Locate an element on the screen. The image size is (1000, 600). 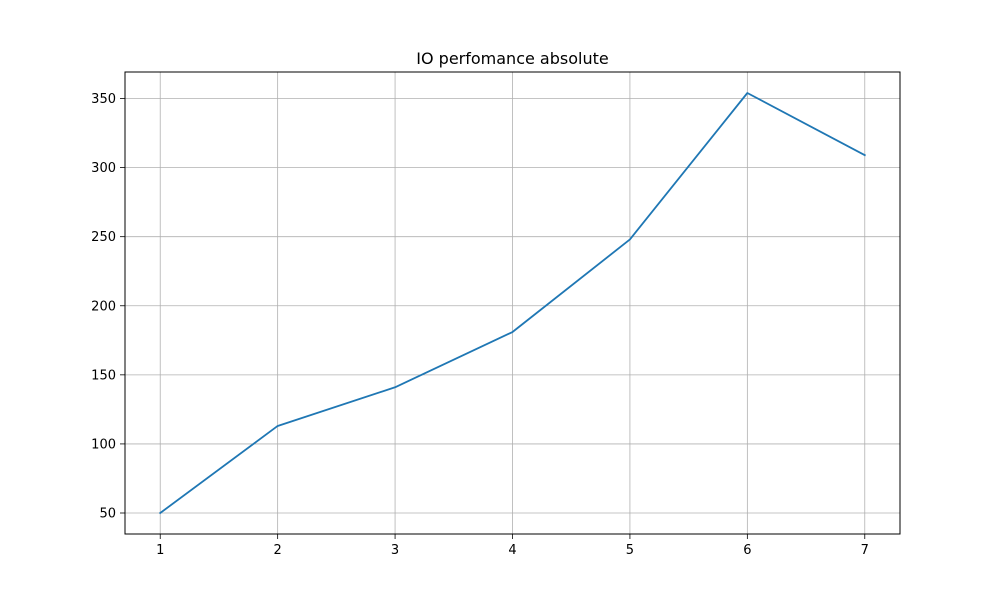
x-tick-label: 5 is located at coordinates (630, 550).